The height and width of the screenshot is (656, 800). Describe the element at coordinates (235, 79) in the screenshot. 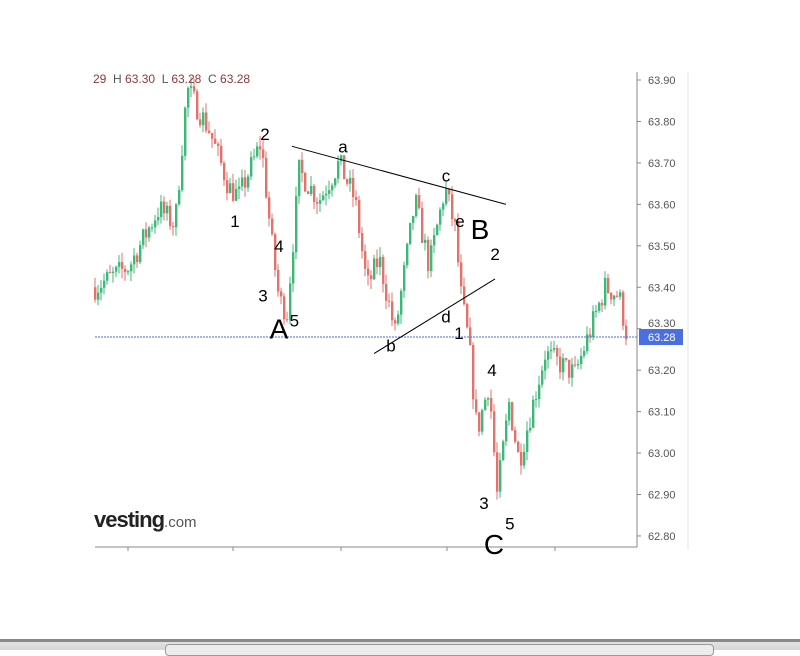

I see `close-value: 63.28` at that location.